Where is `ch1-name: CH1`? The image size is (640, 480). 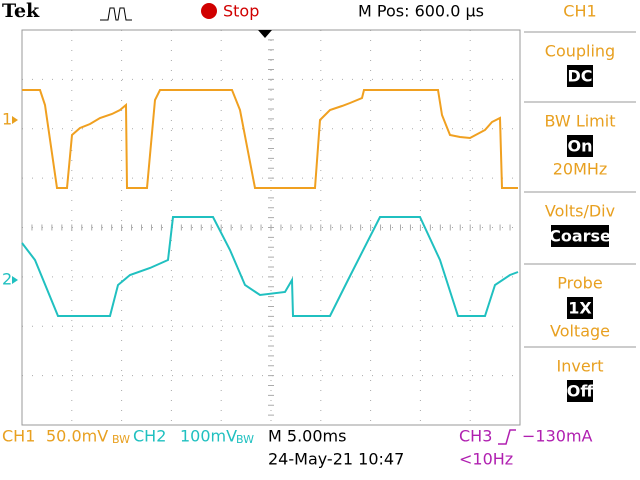
ch1-name: CH1 is located at coordinates (18, 436).